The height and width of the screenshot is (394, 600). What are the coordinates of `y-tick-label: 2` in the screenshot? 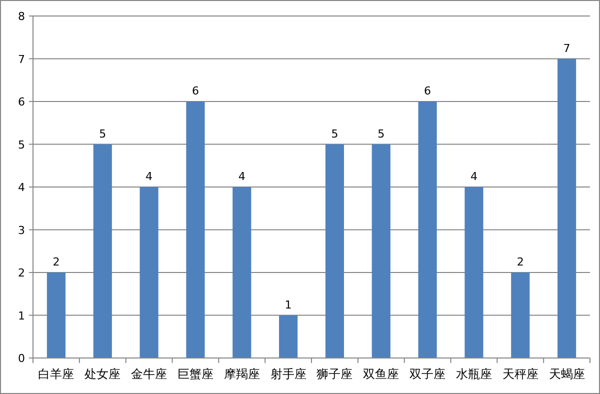 It's located at (21, 273).